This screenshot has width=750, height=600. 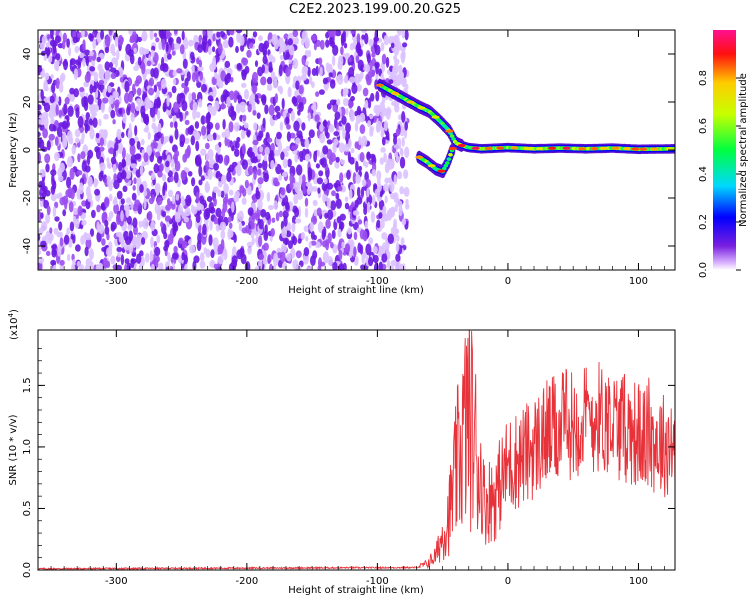 I want to click on signal-track-peak, so click(x=500, y=148).